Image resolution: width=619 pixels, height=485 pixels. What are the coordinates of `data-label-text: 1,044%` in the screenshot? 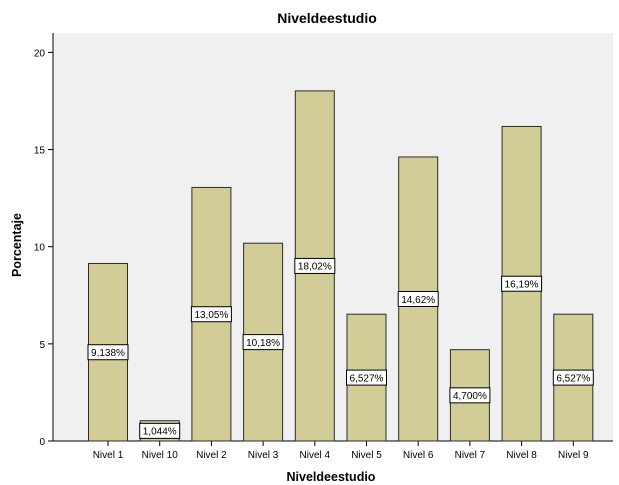 It's located at (160, 432).